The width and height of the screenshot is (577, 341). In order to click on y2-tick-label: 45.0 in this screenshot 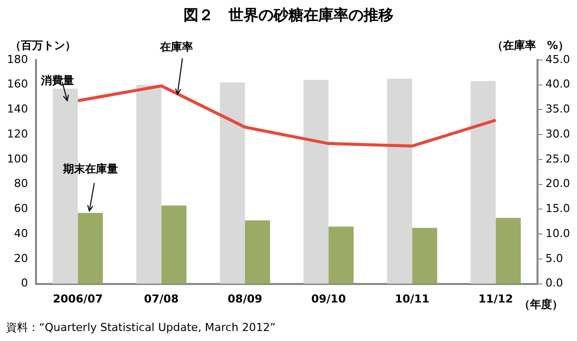, I will do `click(558, 59)`.